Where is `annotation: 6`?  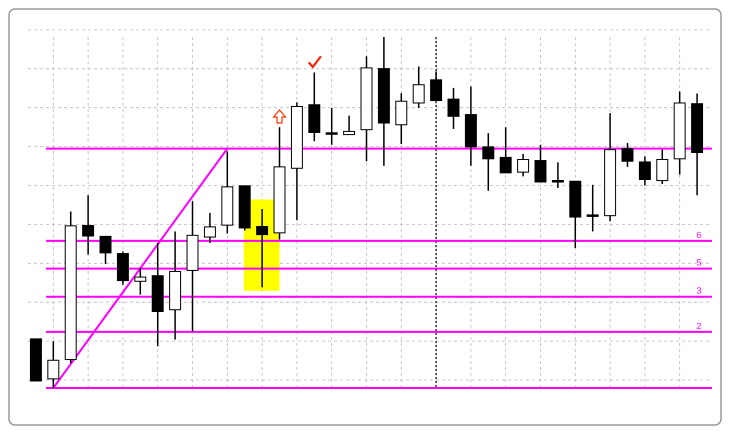 annotation: 6 is located at coordinates (699, 235).